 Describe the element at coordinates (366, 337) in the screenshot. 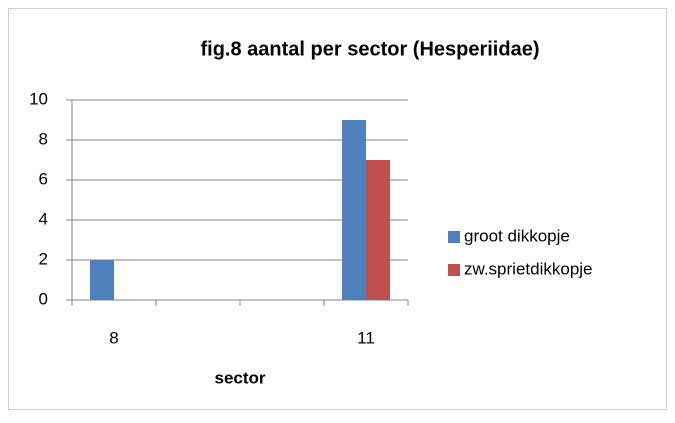

I see `x-tick-label: 11` at that location.